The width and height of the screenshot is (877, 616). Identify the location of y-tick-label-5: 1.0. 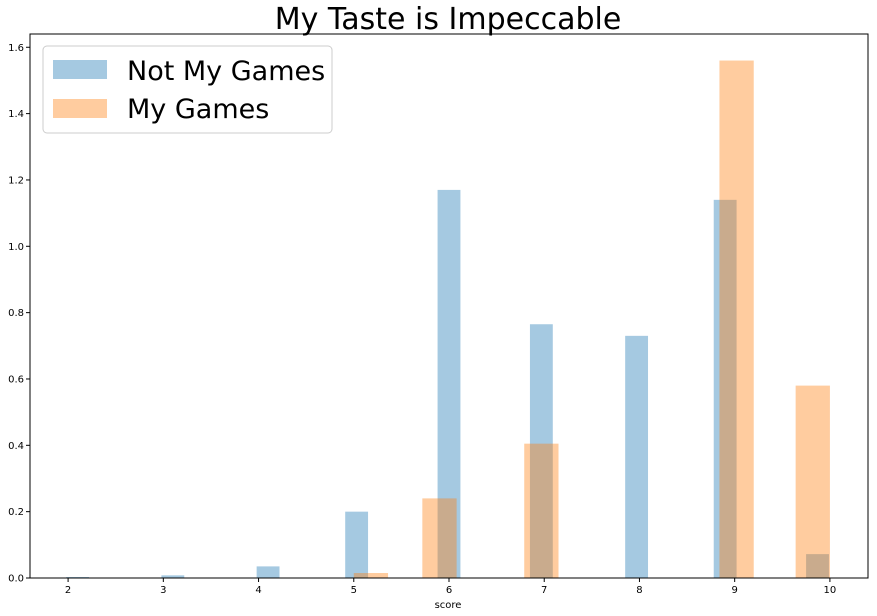
(16, 247).